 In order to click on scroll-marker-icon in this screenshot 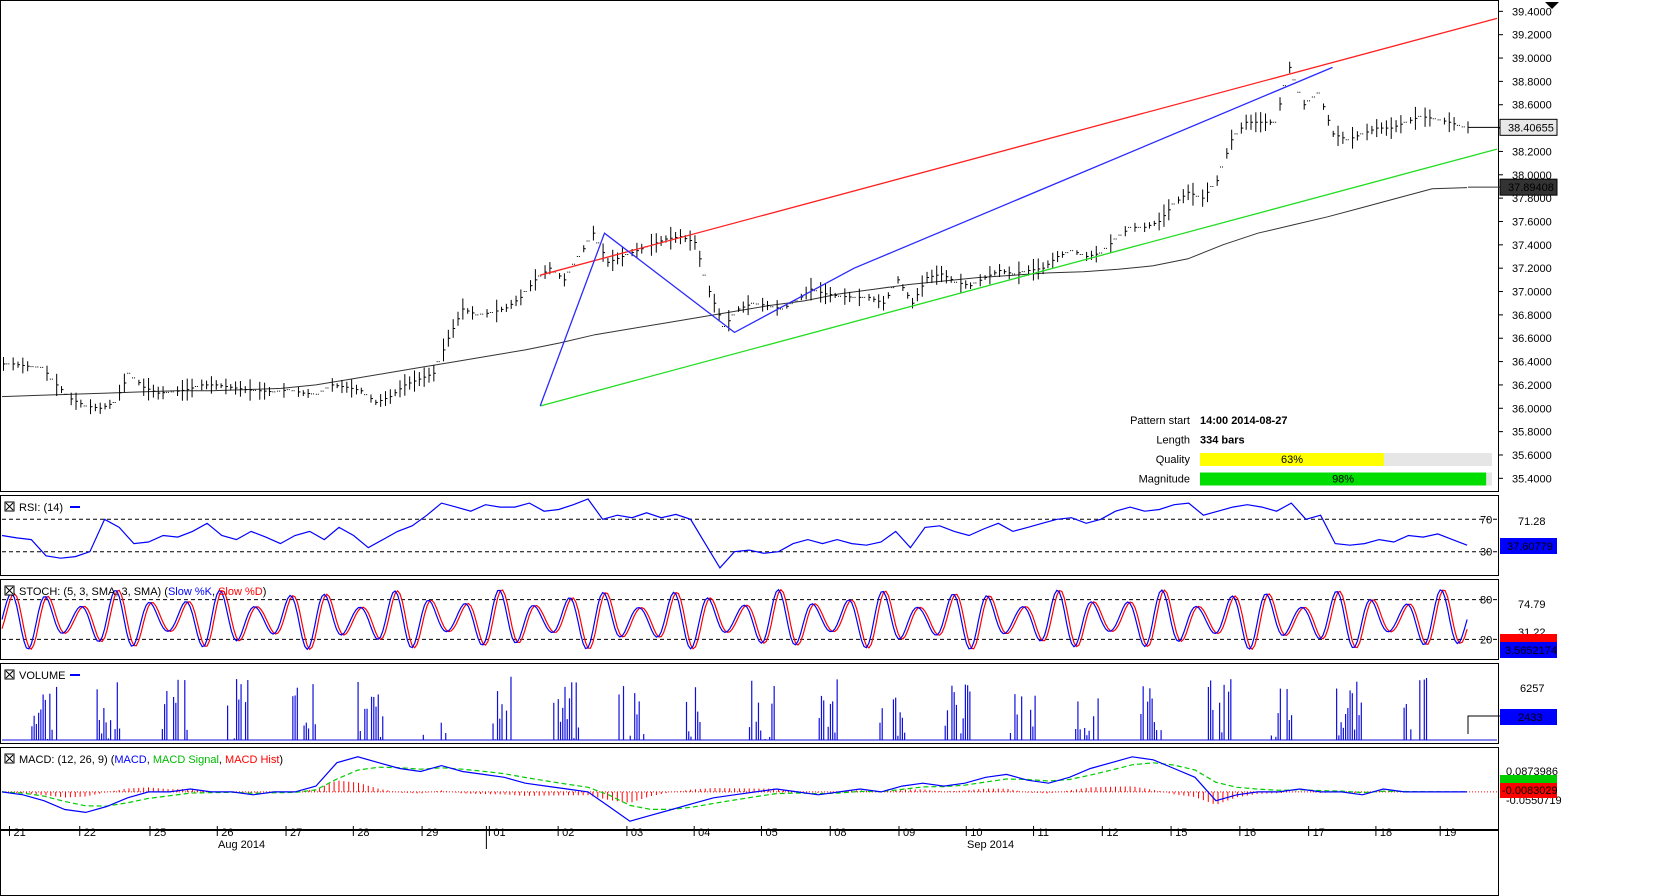, I will do `click(1552, 5)`.